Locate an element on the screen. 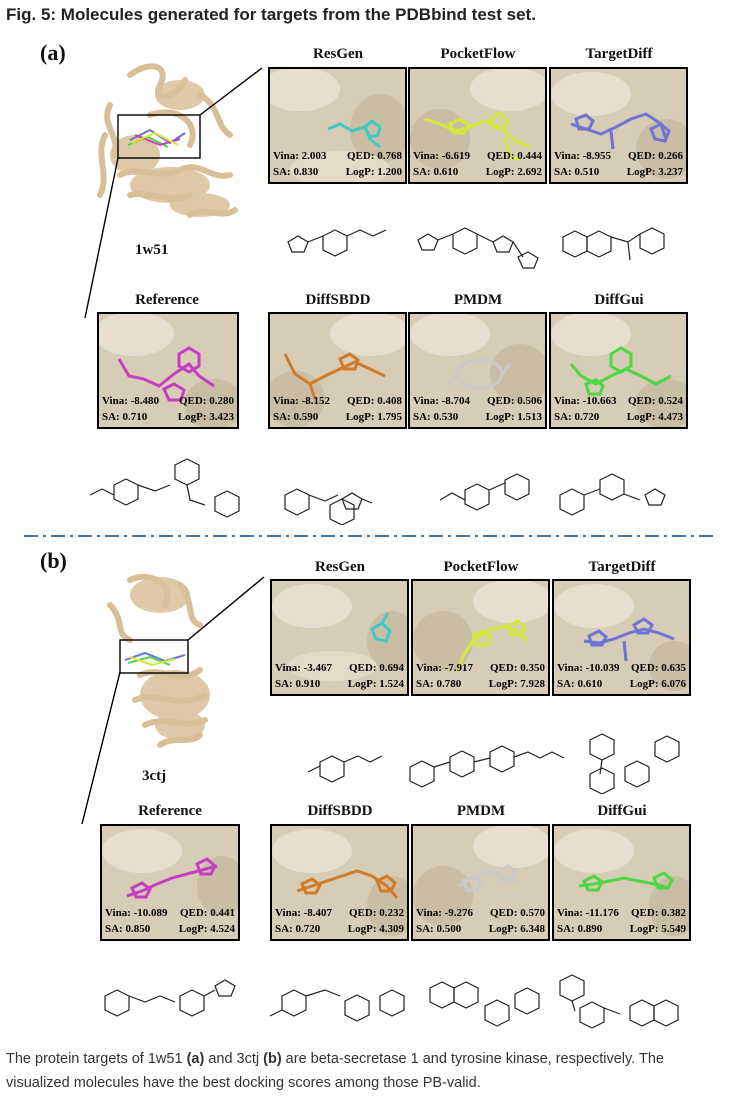 The height and width of the screenshot is (1108, 736). metric-qed: QED: 0.280 is located at coordinates (206, 401).